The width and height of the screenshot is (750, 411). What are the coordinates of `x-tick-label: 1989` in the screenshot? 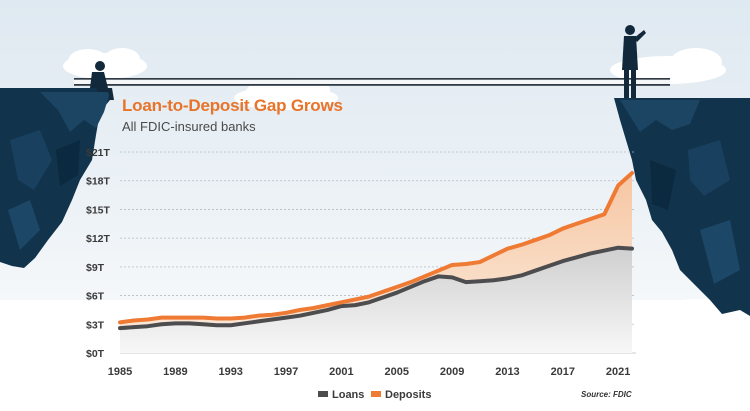 It's located at (175, 372).